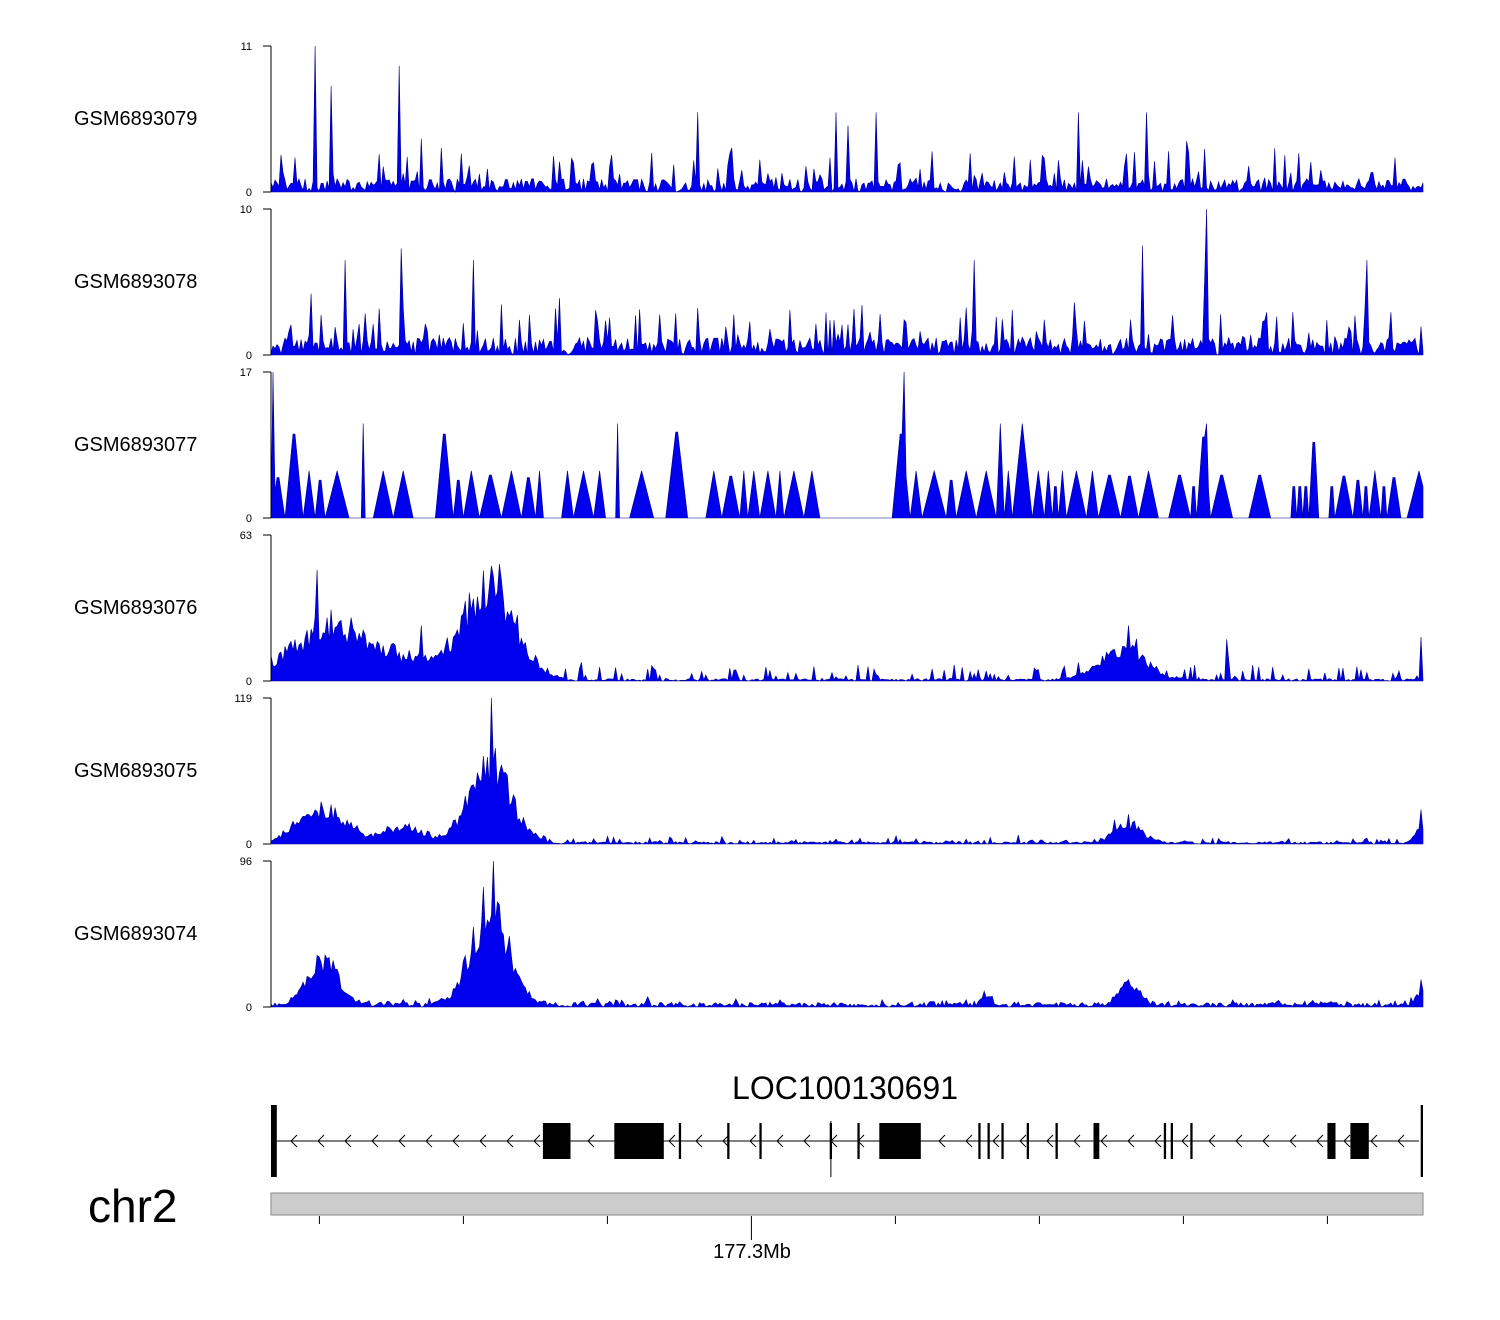 Image resolution: width=1500 pixels, height=1320 pixels. I want to click on chromosome-track: chr2 177.3Mb, so click(756, 1221).